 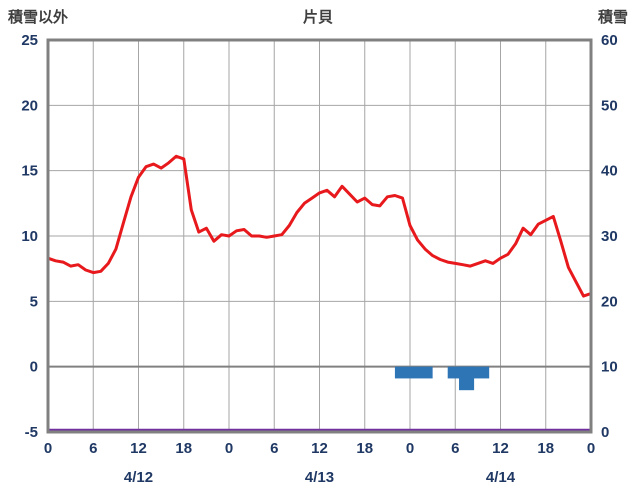 I want to click on y-left-tick-label: 10, so click(x=29, y=236).